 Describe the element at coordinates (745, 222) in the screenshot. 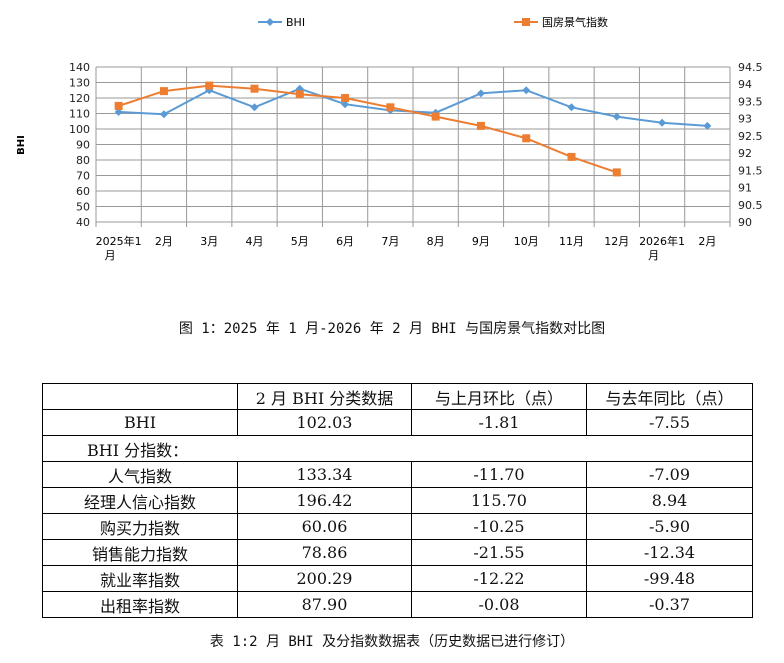

I see `y2-tick-label: 90` at that location.